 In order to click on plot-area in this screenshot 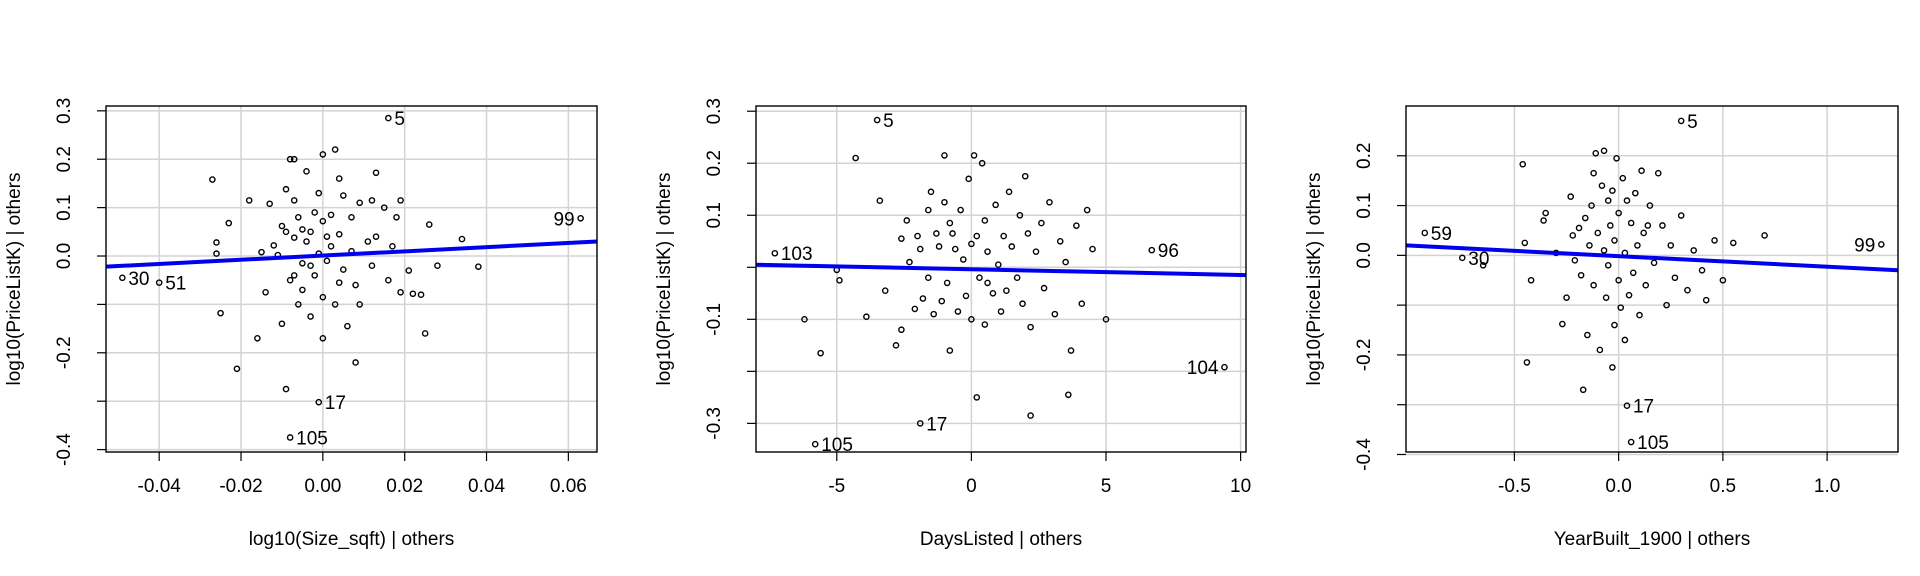, I will do `click(351, 277)`.